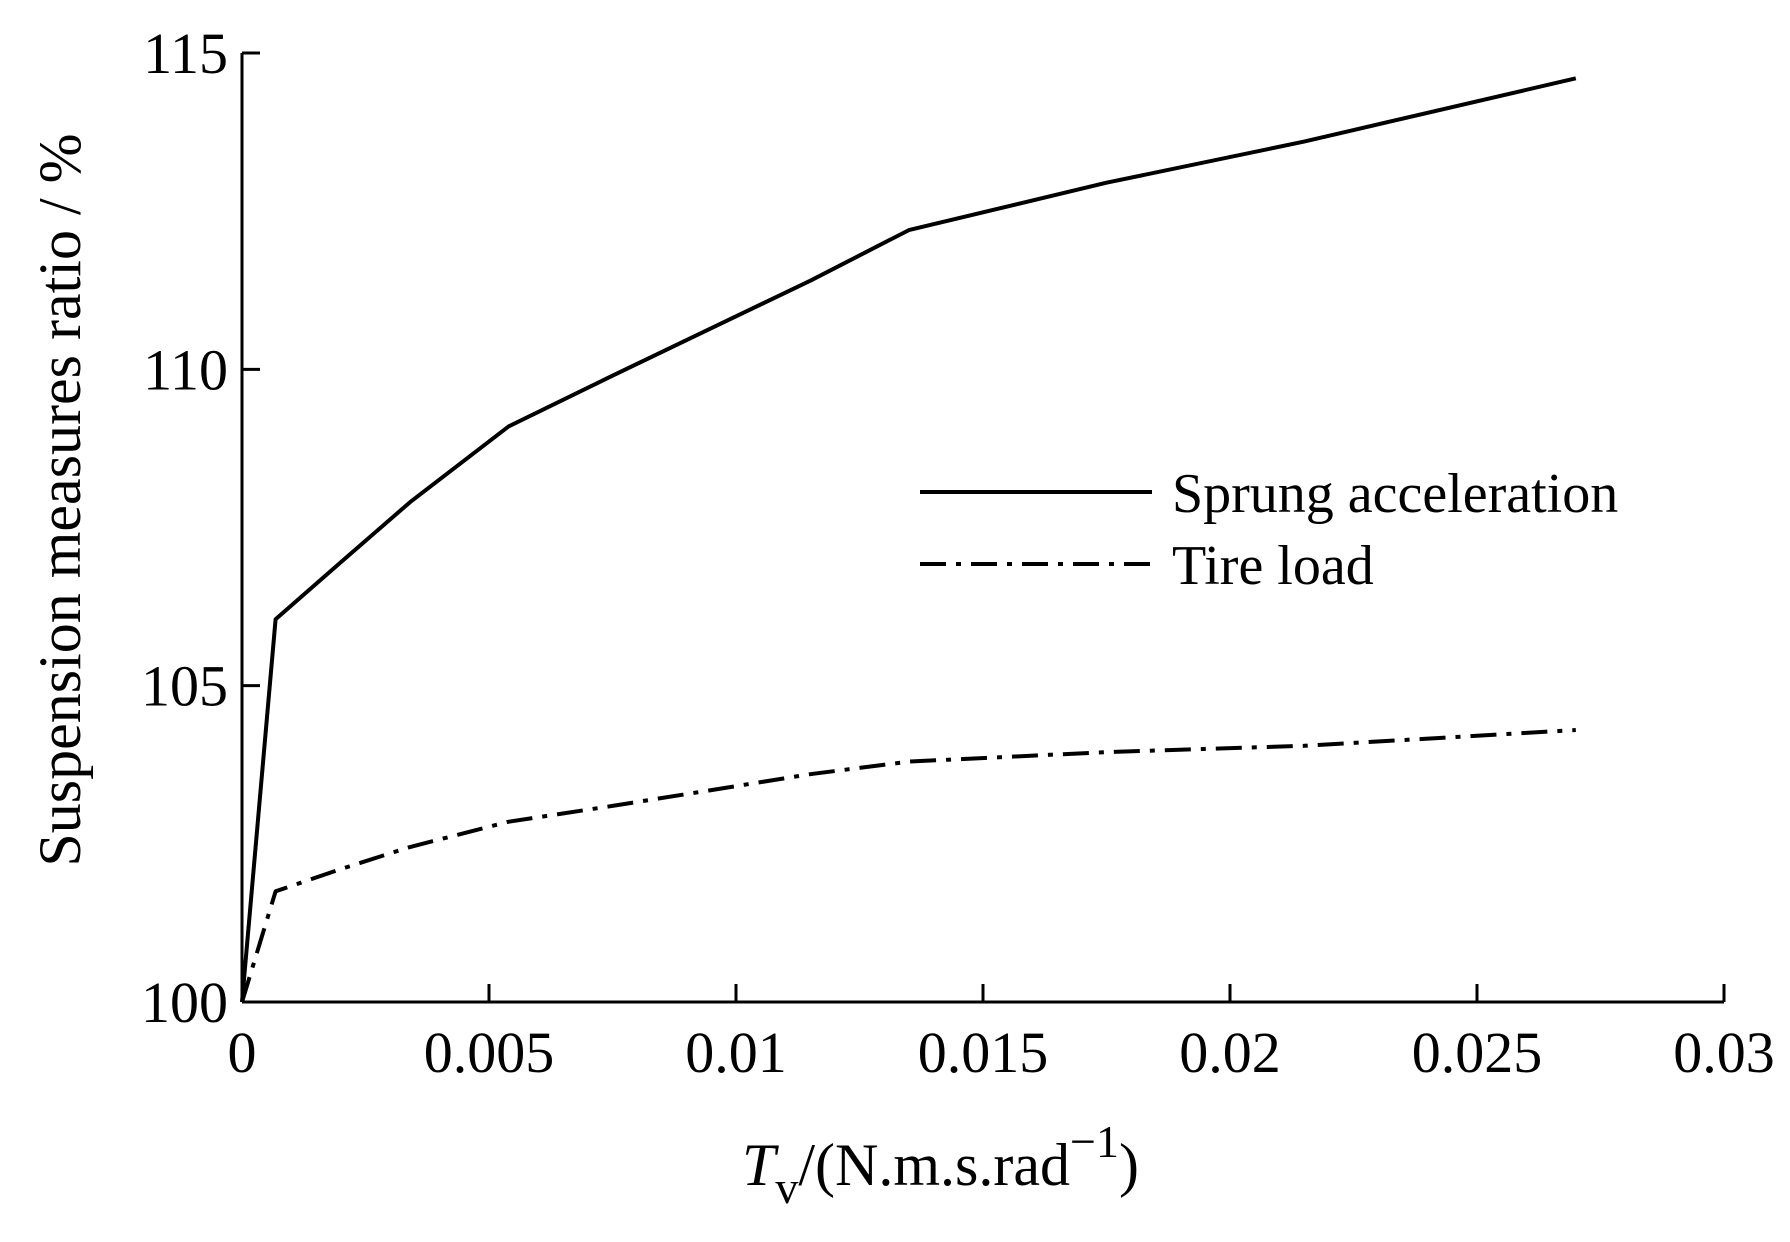 The image size is (1790, 1242). What do you see at coordinates (1724, 1052) in the screenshot?
I see `x-tick-label-6: 0.03` at bounding box center [1724, 1052].